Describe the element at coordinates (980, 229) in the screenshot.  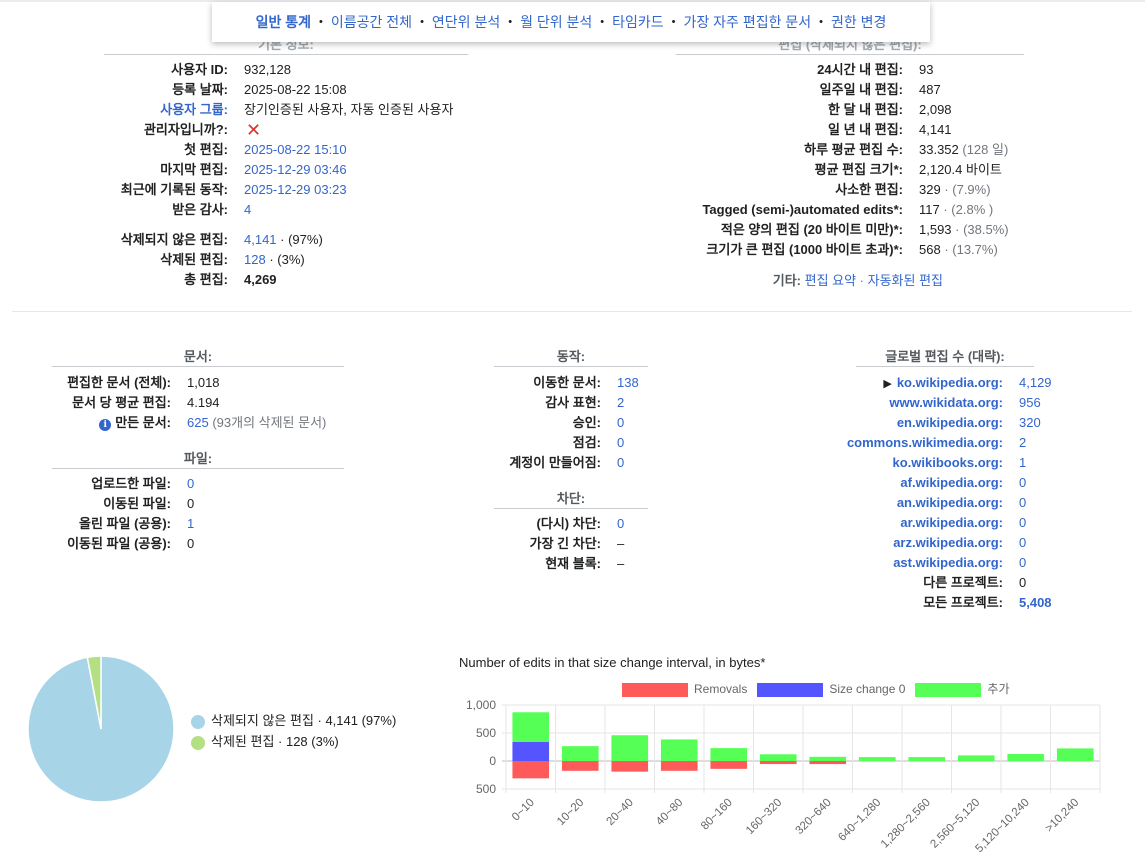
I see `edits-row-extra: · (38.5%)` at that location.